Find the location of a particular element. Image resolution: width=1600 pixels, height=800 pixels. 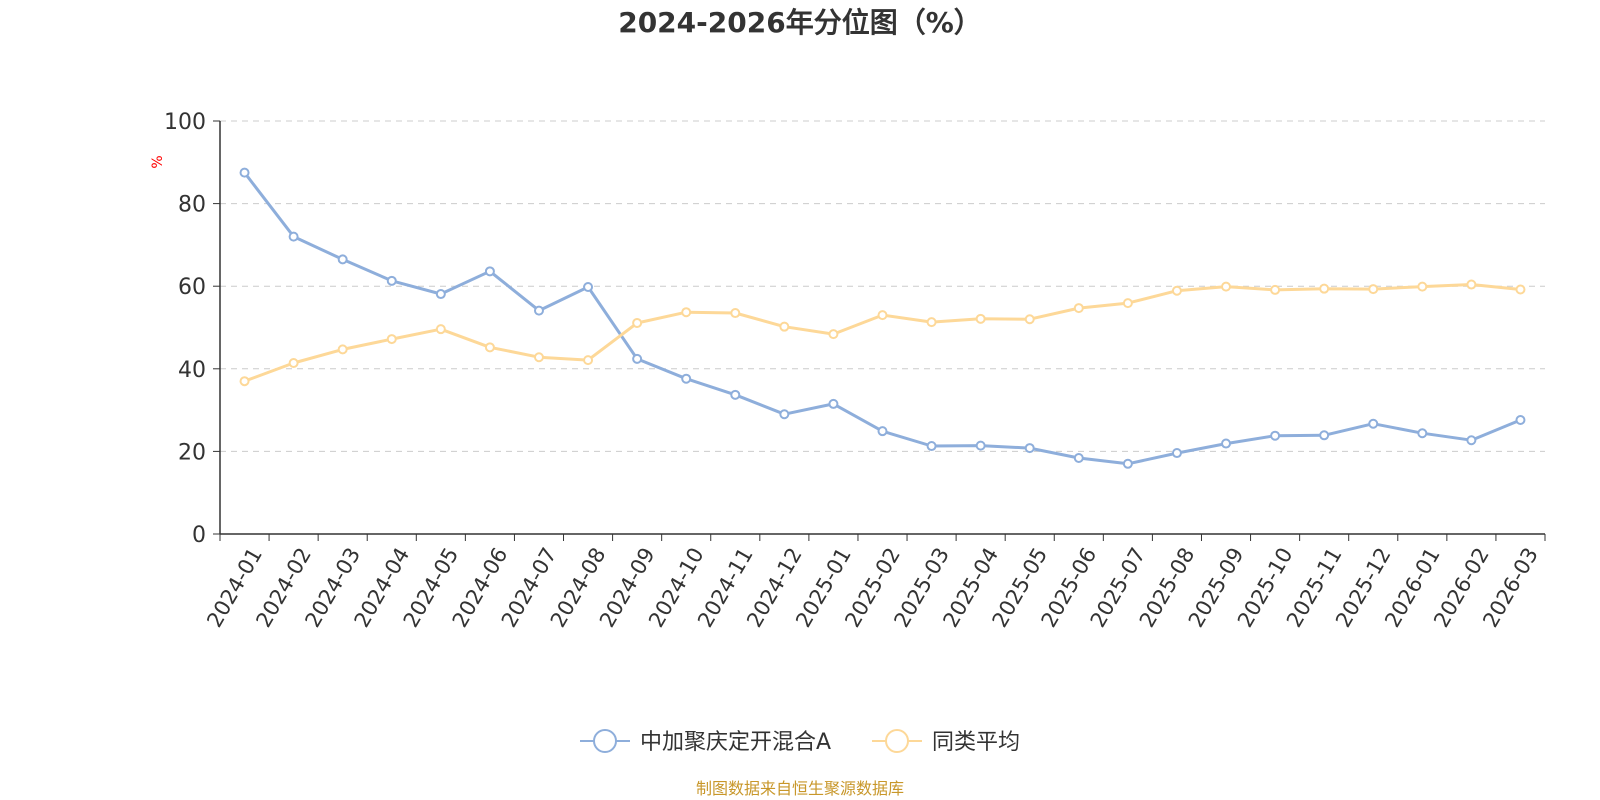

legend-item-2: 同类平均 is located at coordinates (946, 742).